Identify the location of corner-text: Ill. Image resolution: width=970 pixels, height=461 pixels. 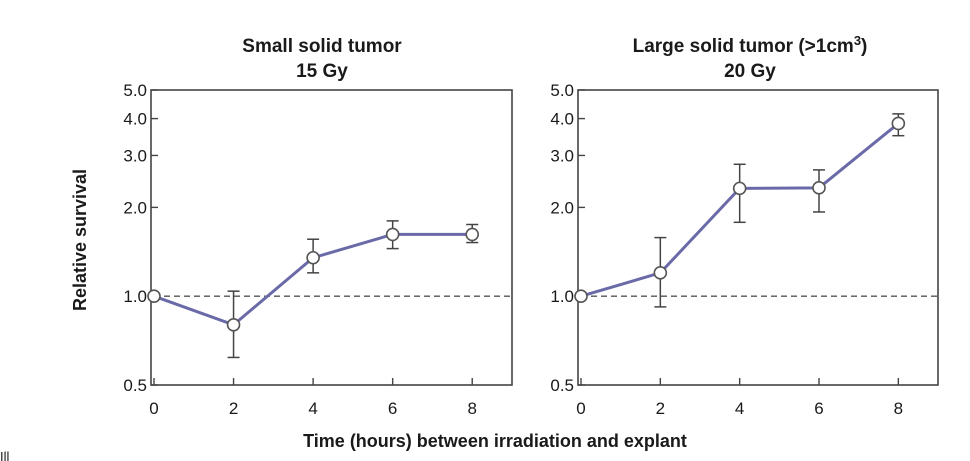
(5, 455).